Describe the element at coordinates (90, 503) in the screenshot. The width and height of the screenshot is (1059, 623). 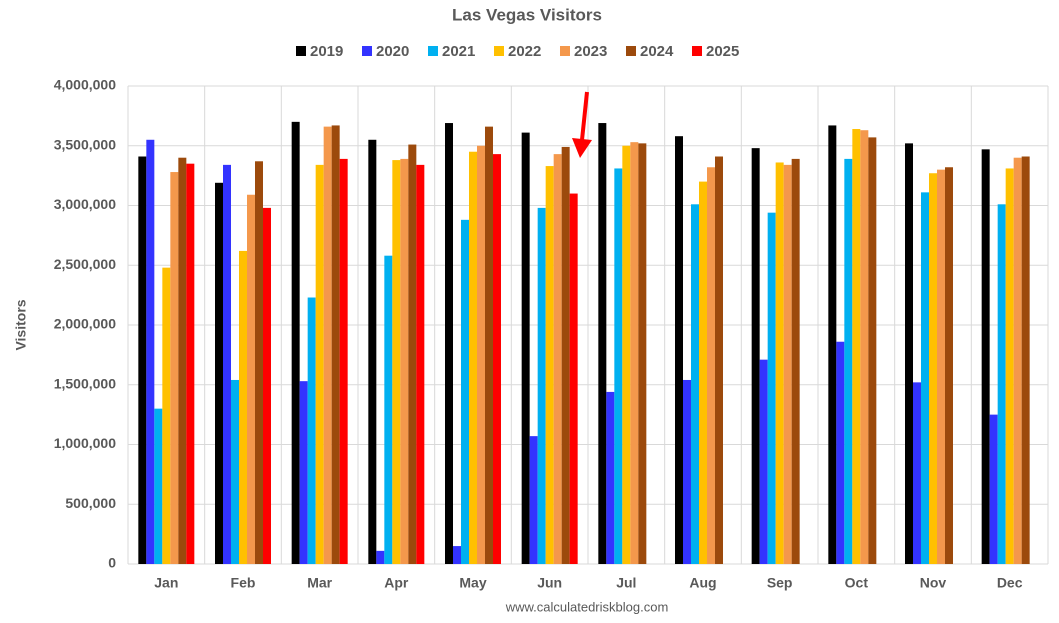
I see `y-tick-label: 500,000` at that location.